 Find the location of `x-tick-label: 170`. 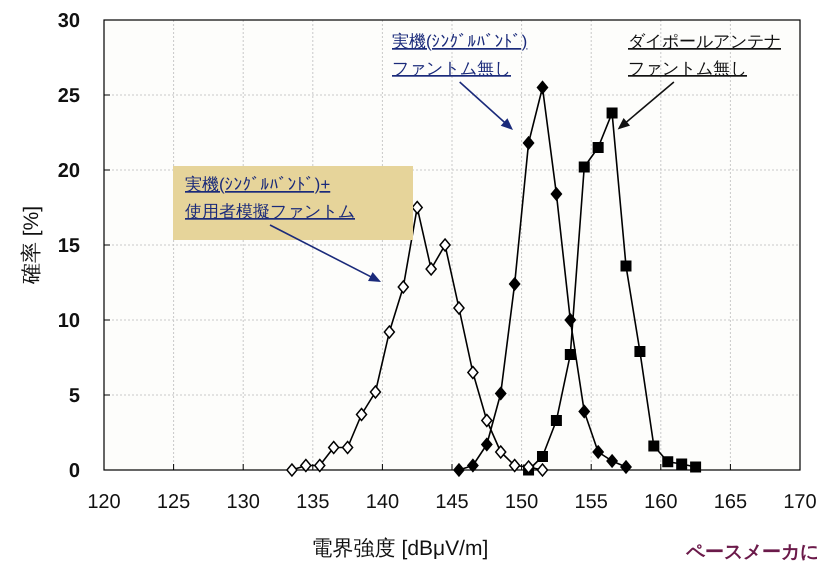

x-tick-label: 170 is located at coordinates (800, 502).